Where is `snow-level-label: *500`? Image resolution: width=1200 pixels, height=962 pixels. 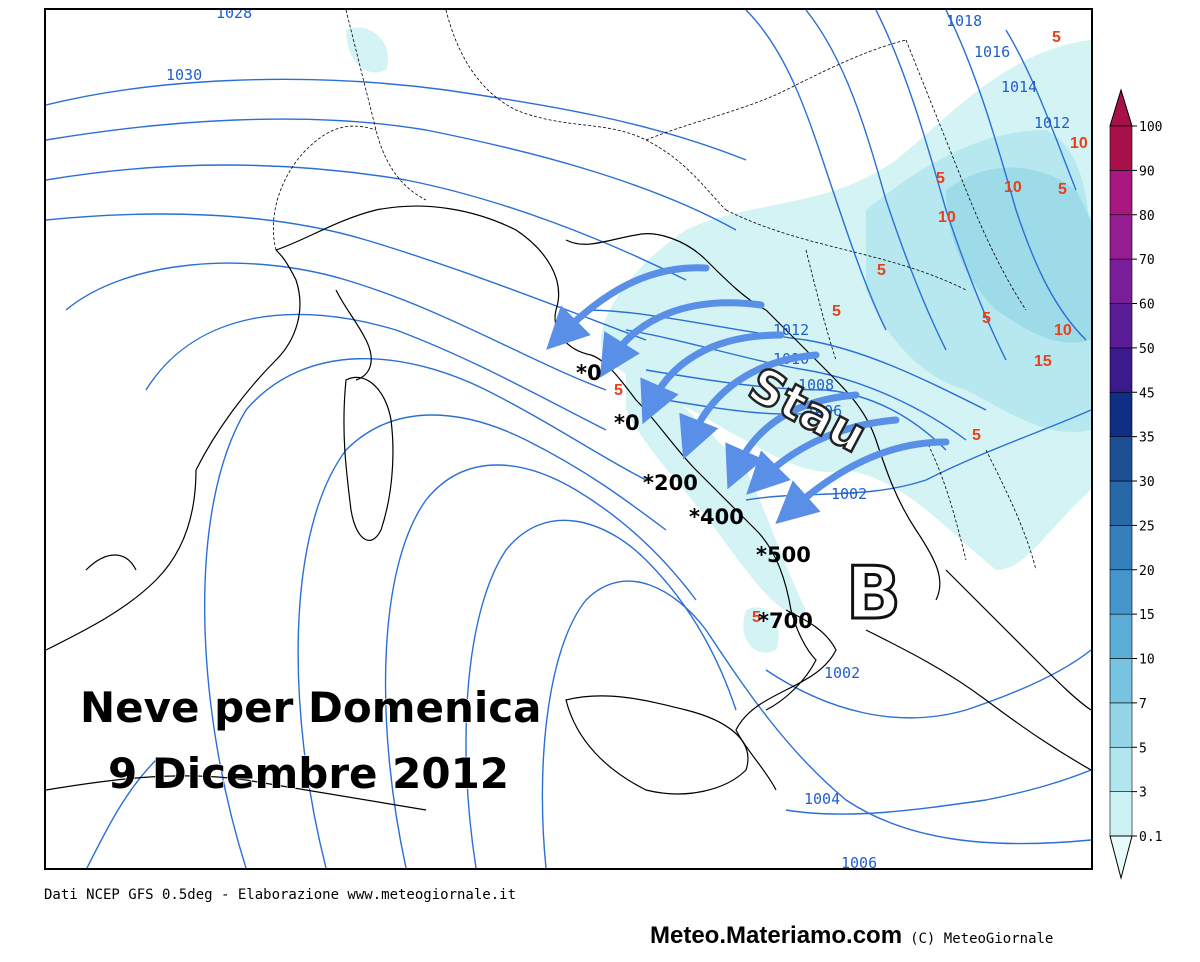
snow-level-label: *500 is located at coordinates (783, 555).